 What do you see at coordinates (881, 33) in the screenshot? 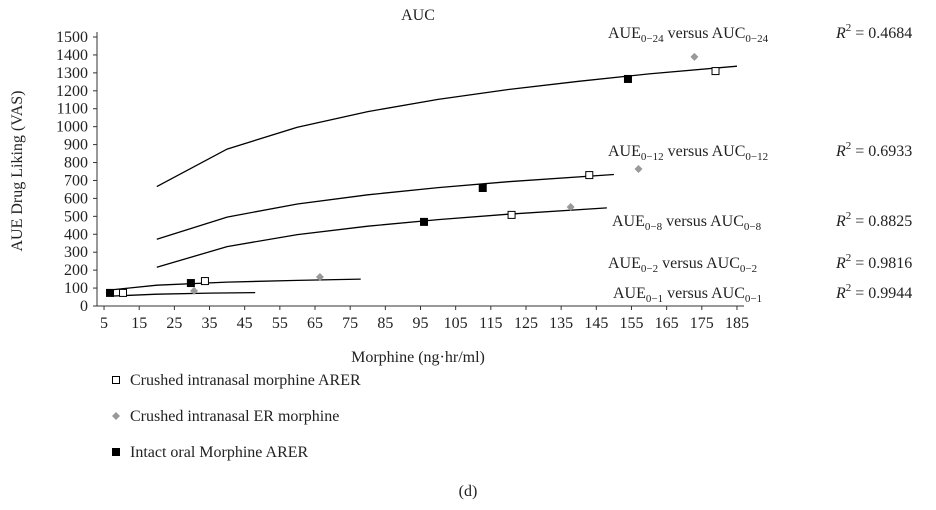
I see `r-squared-text: = 0.4684` at bounding box center [881, 33].